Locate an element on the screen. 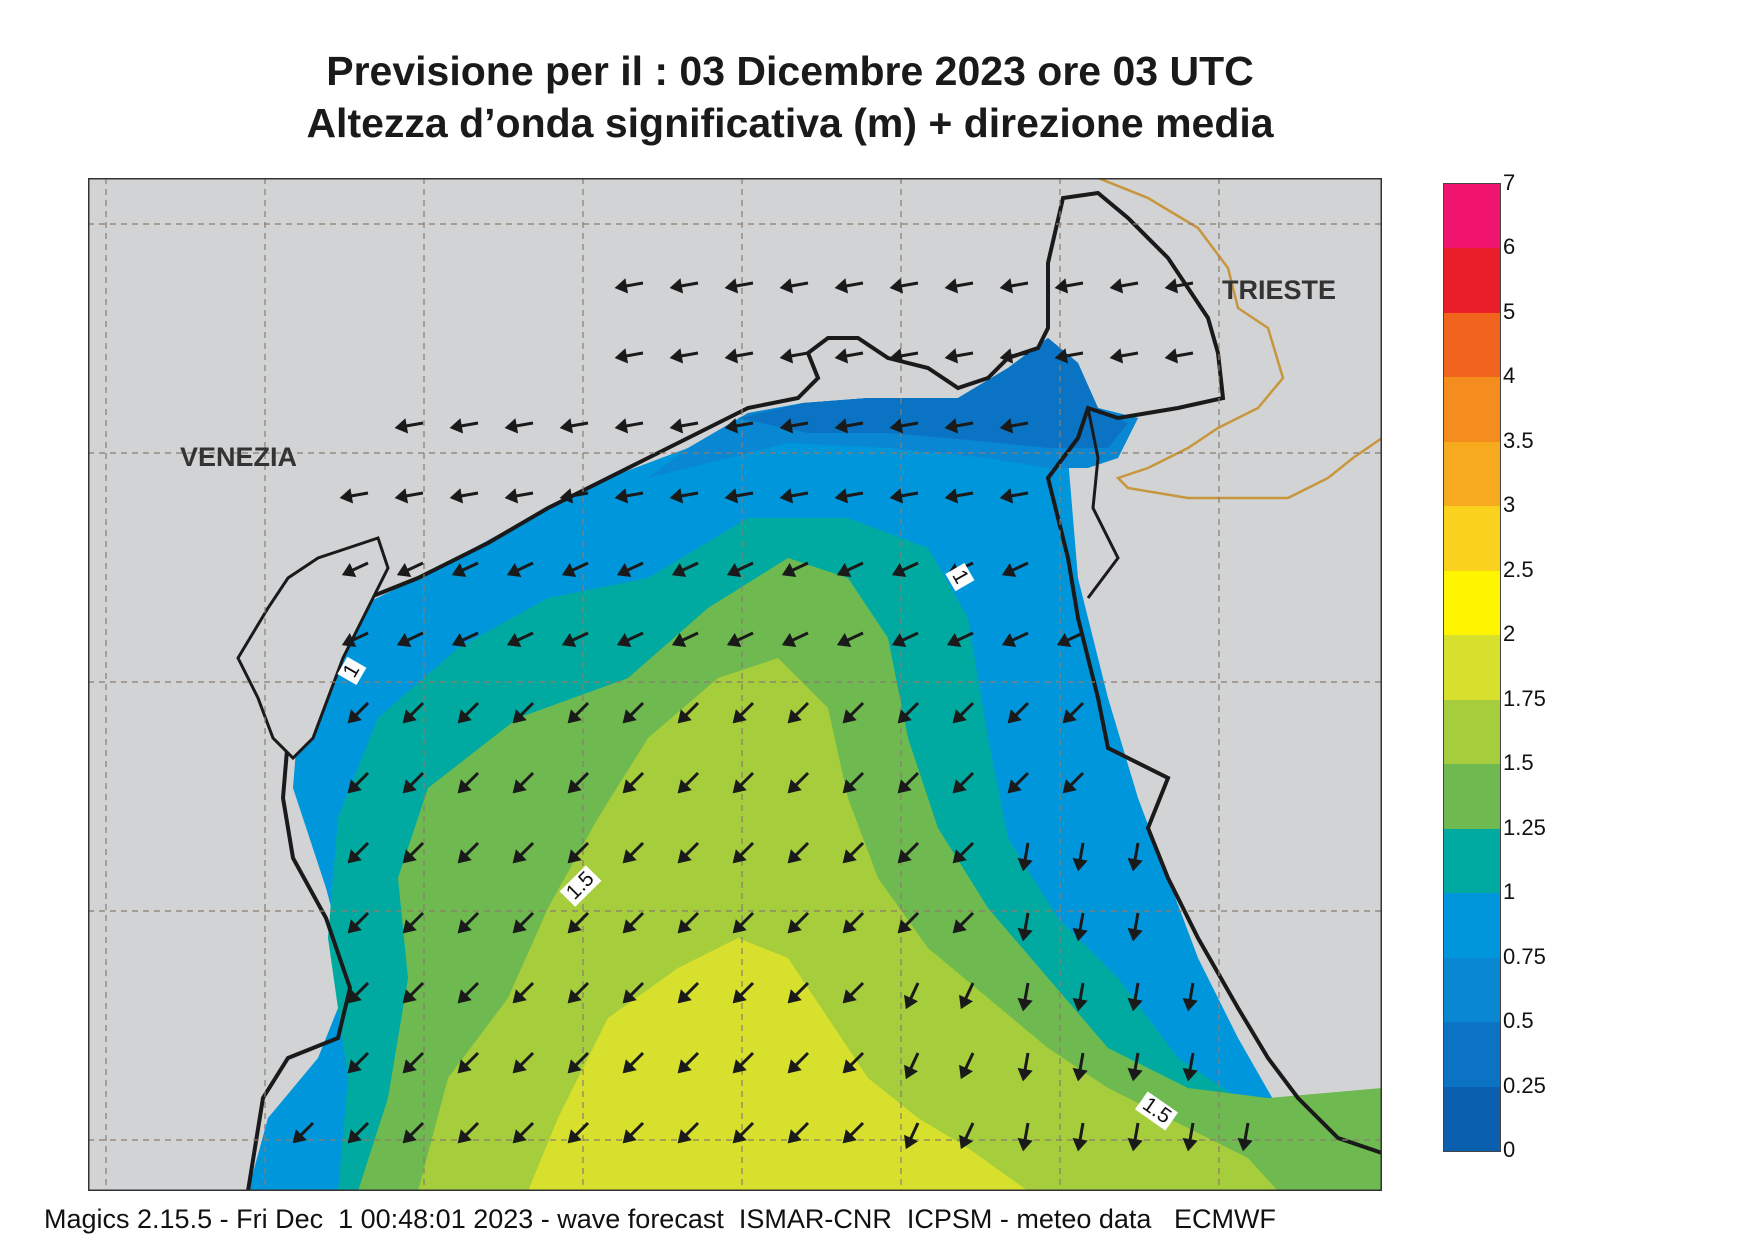  colorbar-label: 2.5 is located at coordinates (1518, 569).